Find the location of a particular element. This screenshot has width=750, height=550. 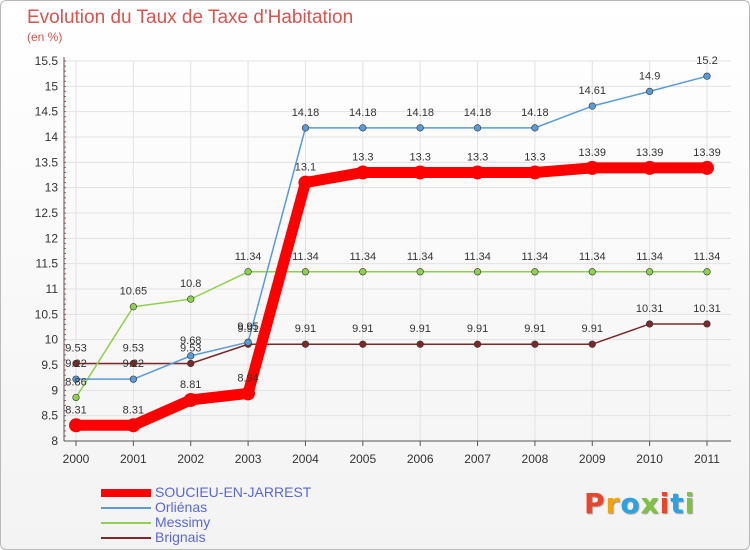

legend-label: Orliénas is located at coordinates (181, 507).